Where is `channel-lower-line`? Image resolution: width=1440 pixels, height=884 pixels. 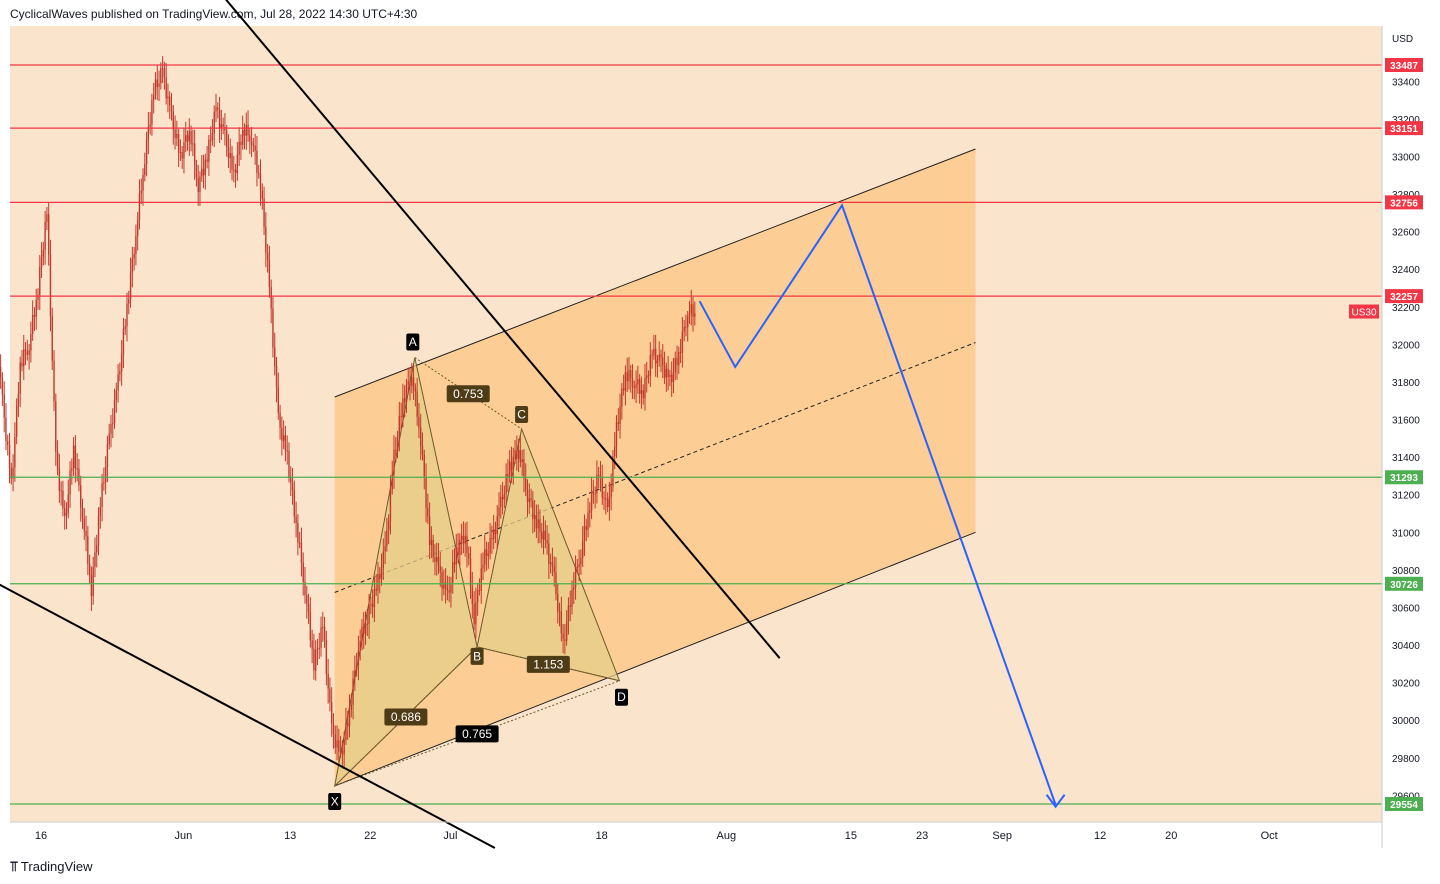 channel-lower-line is located at coordinates (655, 659).